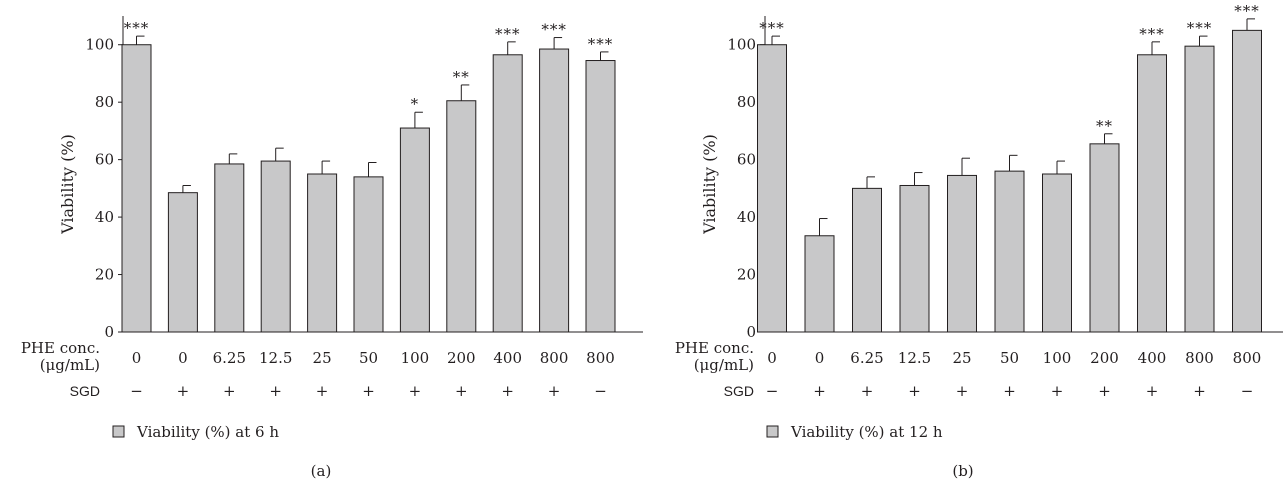 The height and width of the screenshot is (489, 1283). What do you see at coordinates (866, 432) in the screenshot?
I see `legend-label: Viability (%) at 12 h` at bounding box center [866, 432].